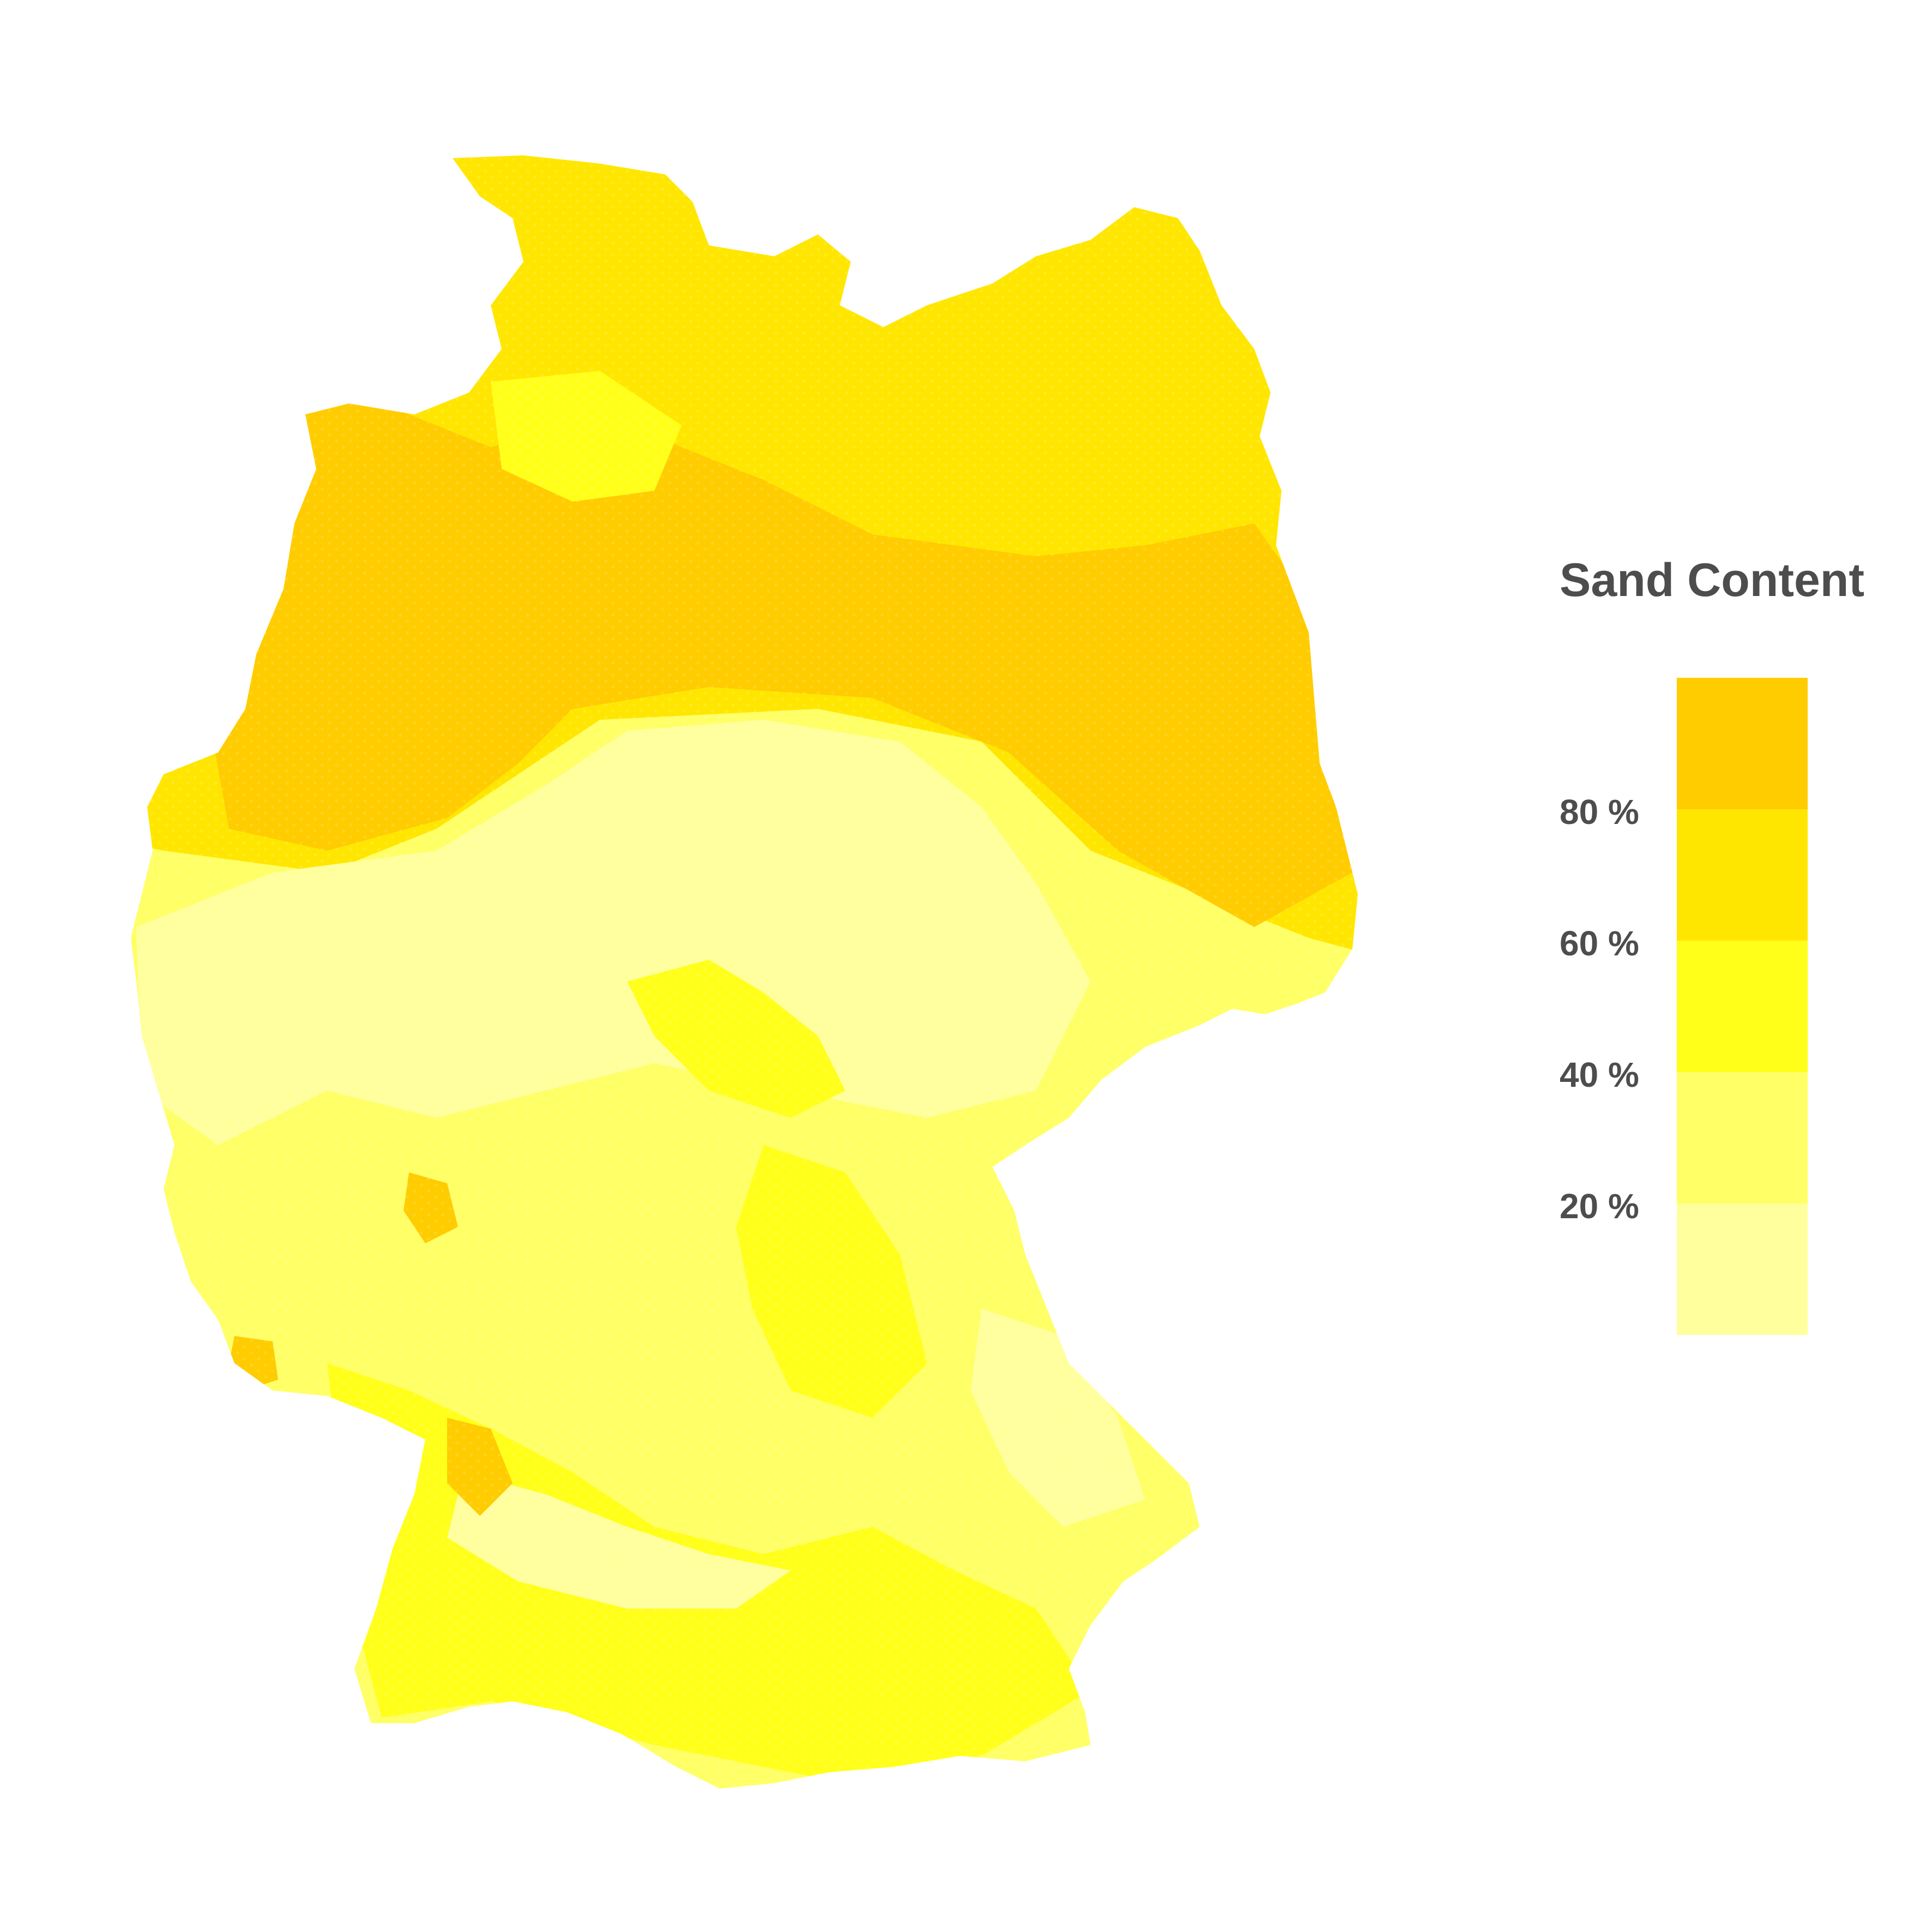  Describe the element at coordinates (1599, 1206) in the screenshot. I see `legend-tick-20: 20 %` at that location.